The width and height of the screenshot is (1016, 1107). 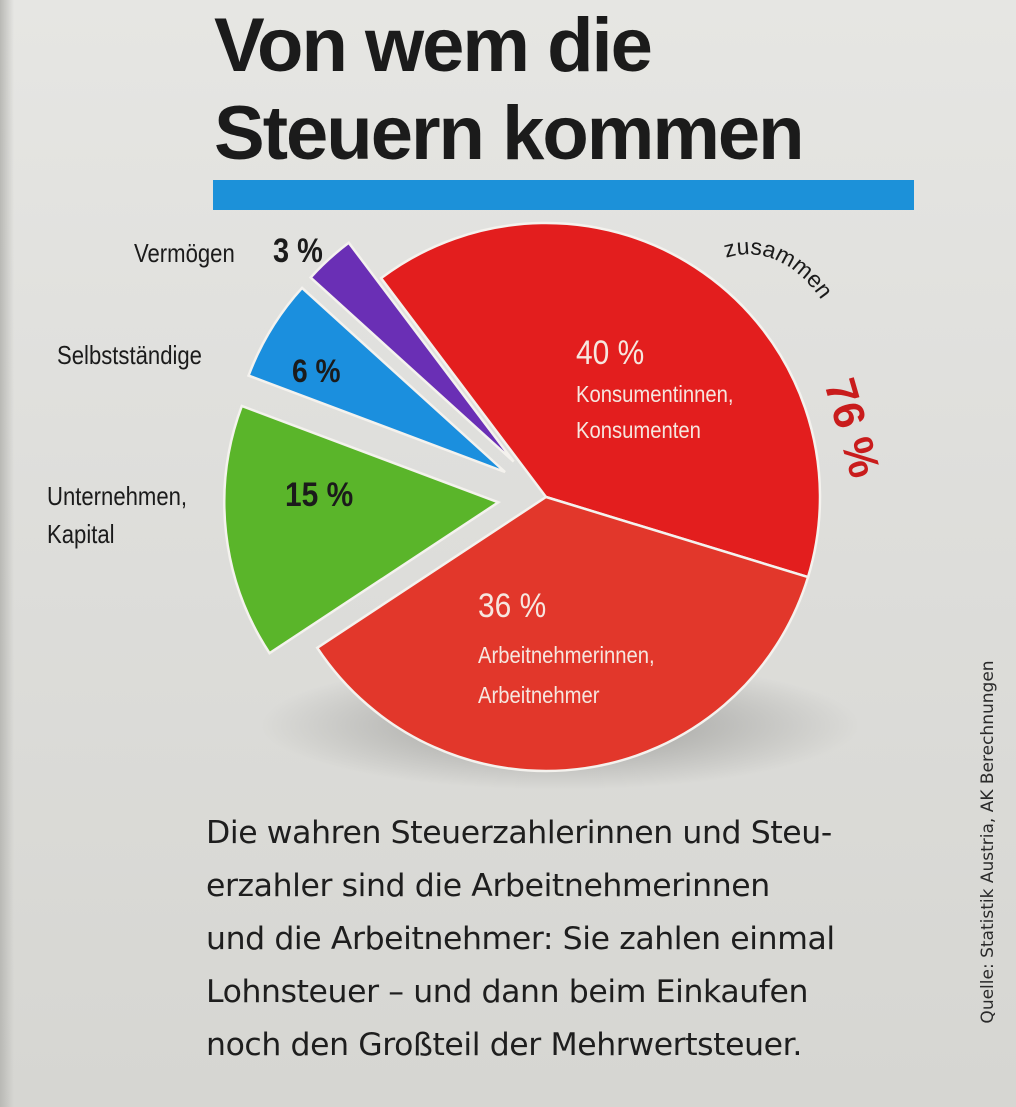 I want to click on label-vermoegen: Vermögen, so click(x=184, y=253).